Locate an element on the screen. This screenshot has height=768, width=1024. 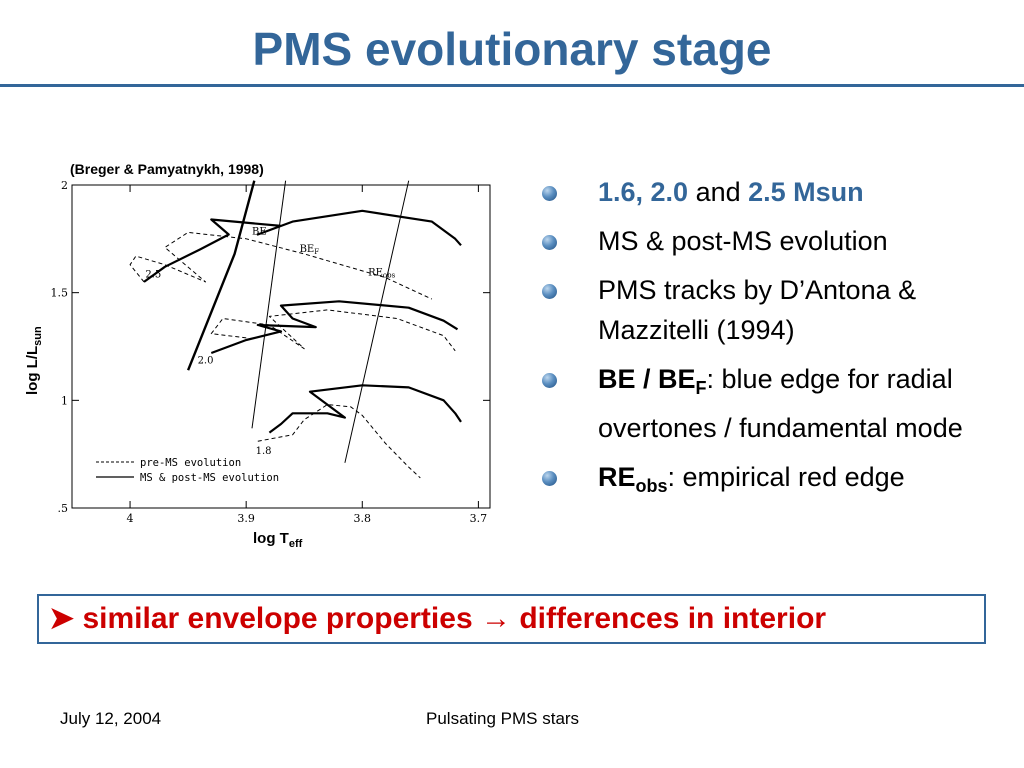
bullet-blue-edge-term: BE / BE is located at coordinates (647, 379).